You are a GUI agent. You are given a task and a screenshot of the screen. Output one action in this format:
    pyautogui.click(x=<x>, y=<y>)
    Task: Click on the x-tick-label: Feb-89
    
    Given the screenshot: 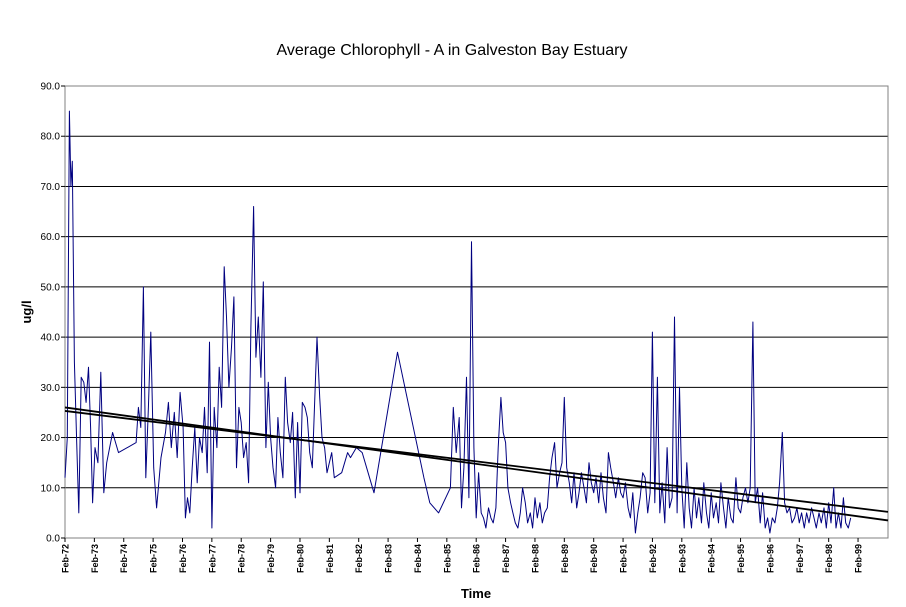 What is the action you would take?
    pyautogui.click(x=565, y=558)
    